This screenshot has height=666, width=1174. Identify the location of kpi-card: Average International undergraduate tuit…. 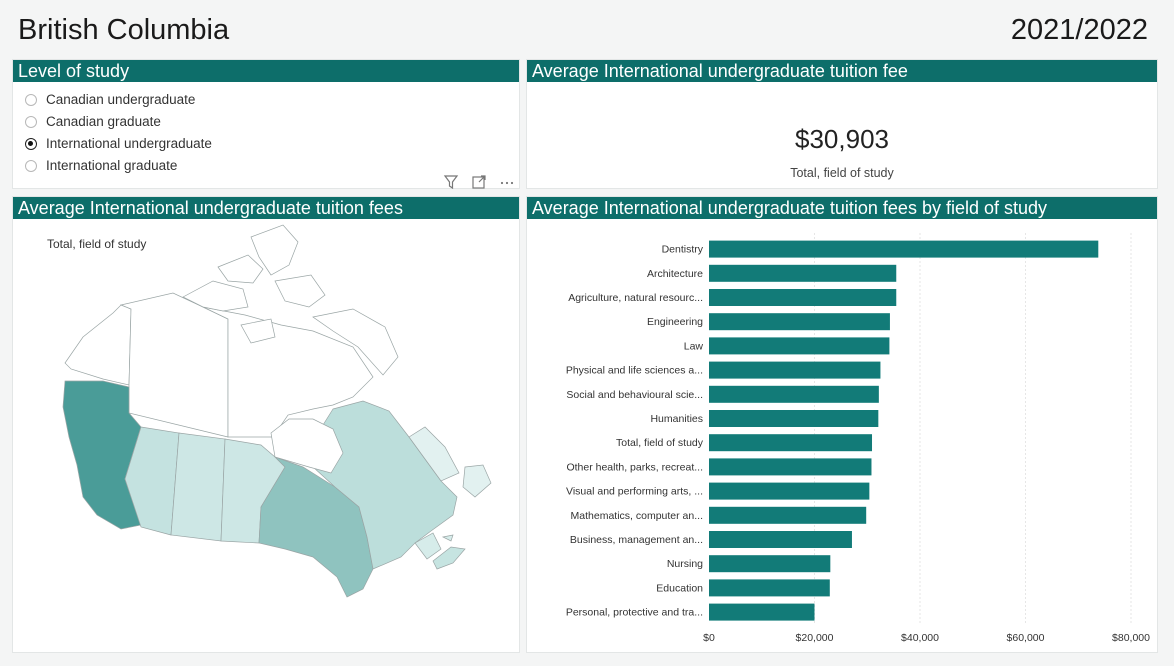
(842, 124).